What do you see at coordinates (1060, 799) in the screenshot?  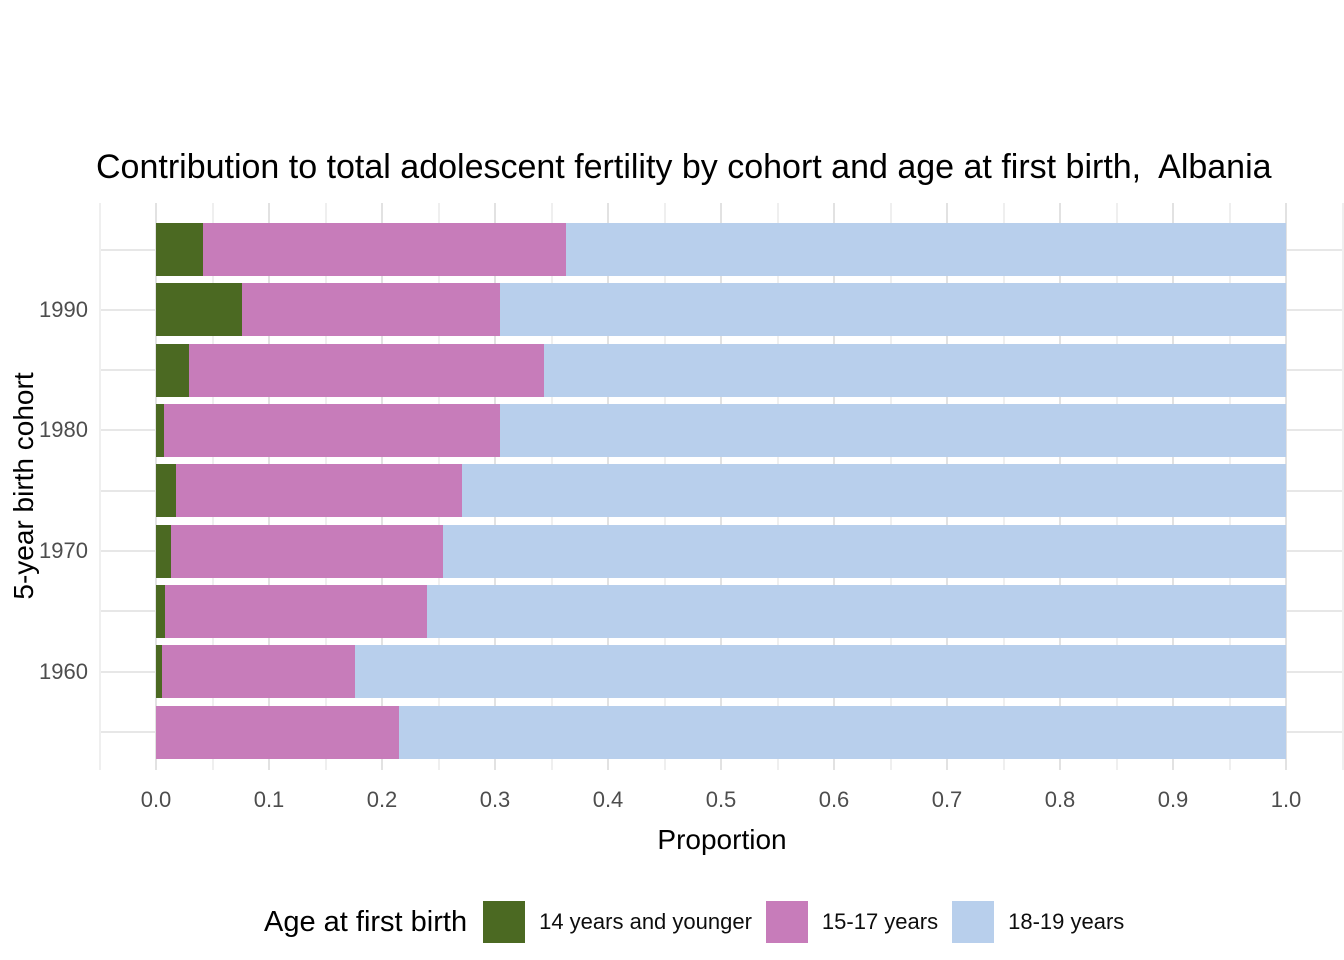 I see `x-tick-label: 0.8` at bounding box center [1060, 799].